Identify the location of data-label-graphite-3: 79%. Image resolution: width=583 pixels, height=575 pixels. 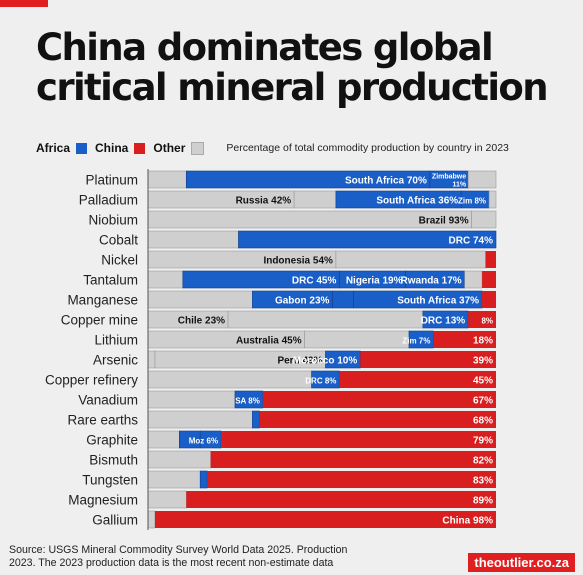
(483, 441).